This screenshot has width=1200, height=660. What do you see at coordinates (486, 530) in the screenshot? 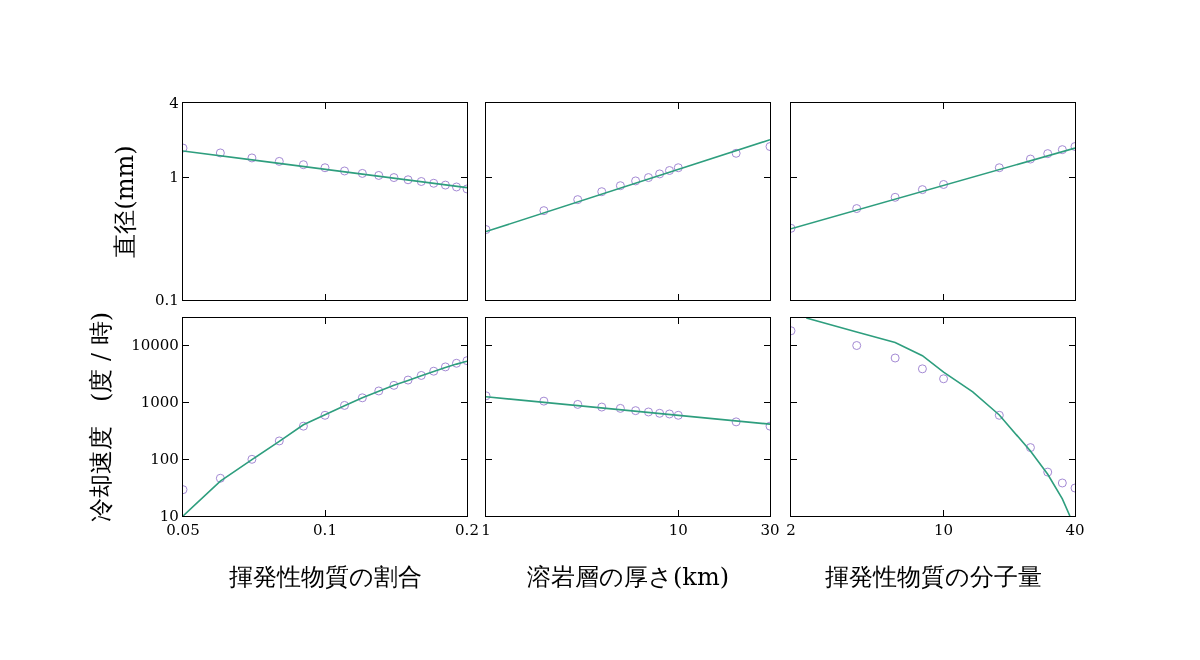
I see `x-tick-label: 1` at bounding box center [486, 530].